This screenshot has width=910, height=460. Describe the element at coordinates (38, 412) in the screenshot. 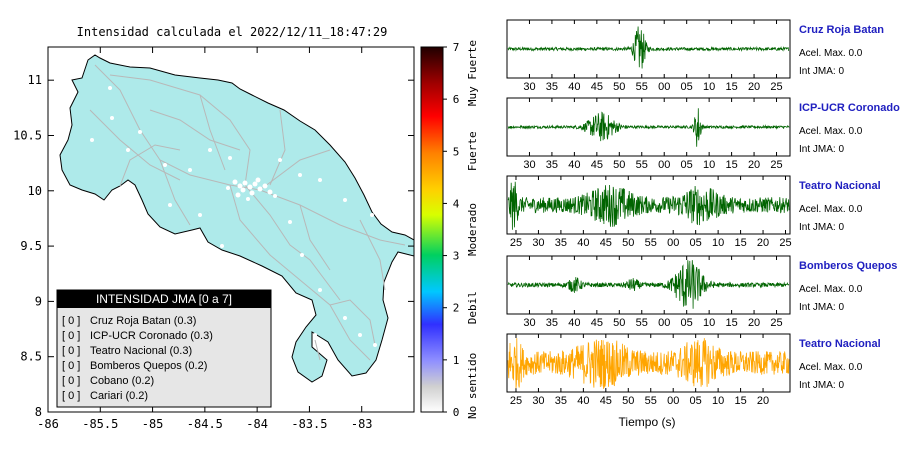

I see `map-y-tick-label: 8` at that location.